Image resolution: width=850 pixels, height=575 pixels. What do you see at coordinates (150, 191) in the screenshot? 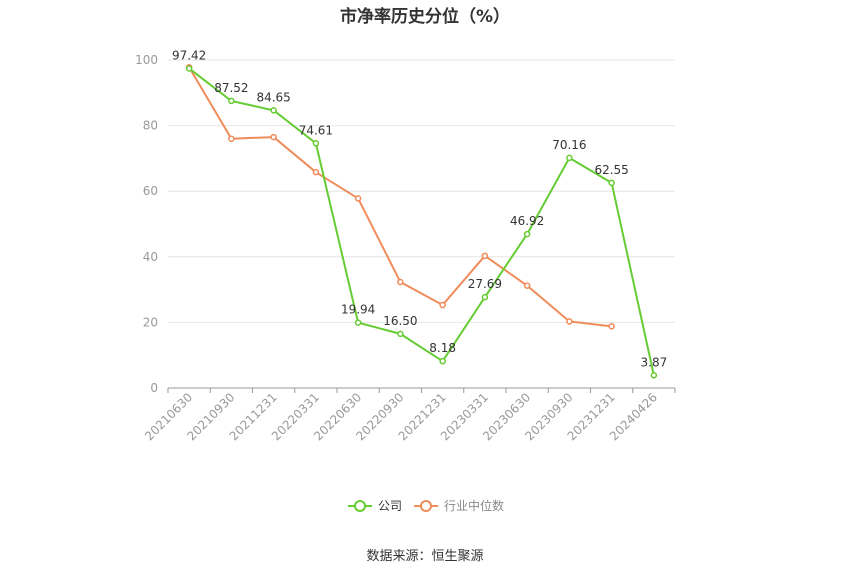
I see `y-tick-label: 60` at bounding box center [150, 191].